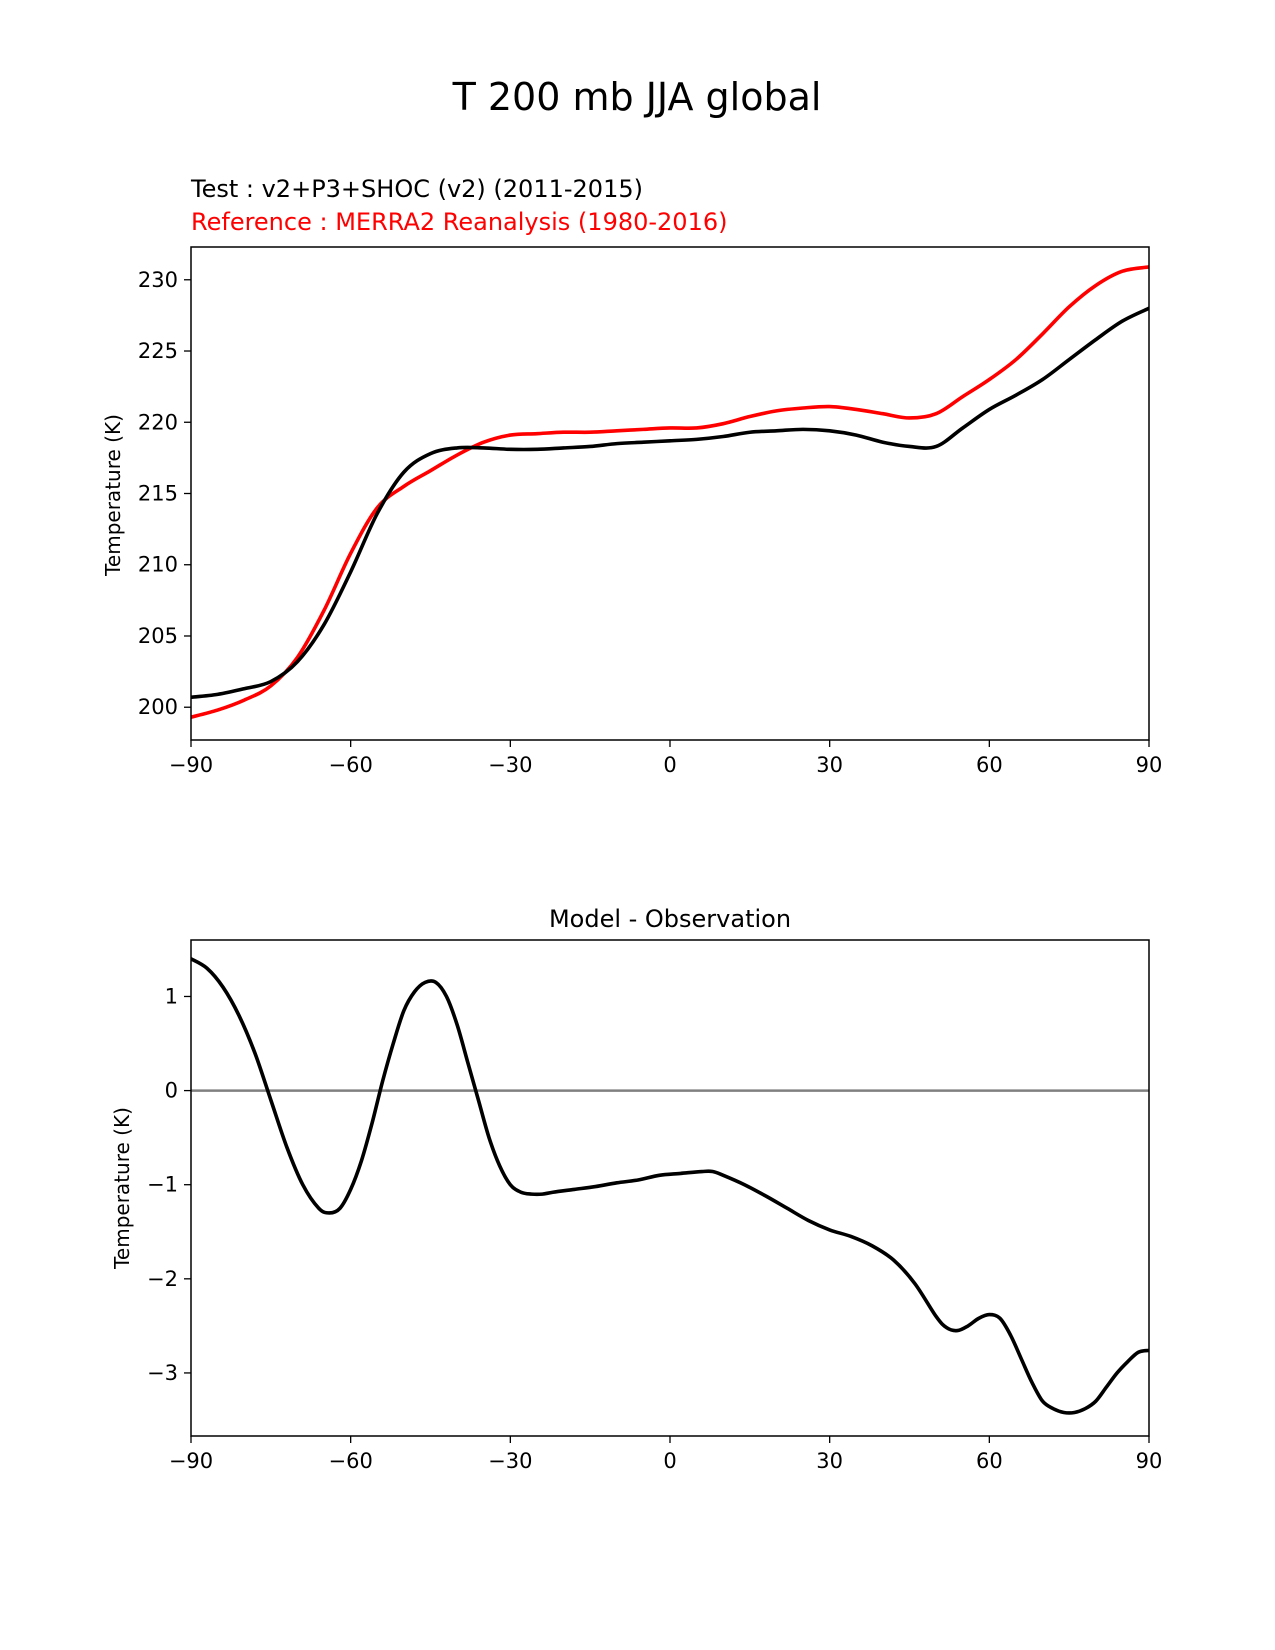  Describe the element at coordinates (510, 765) in the screenshot. I see `top-xtick-label: −30` at that location.